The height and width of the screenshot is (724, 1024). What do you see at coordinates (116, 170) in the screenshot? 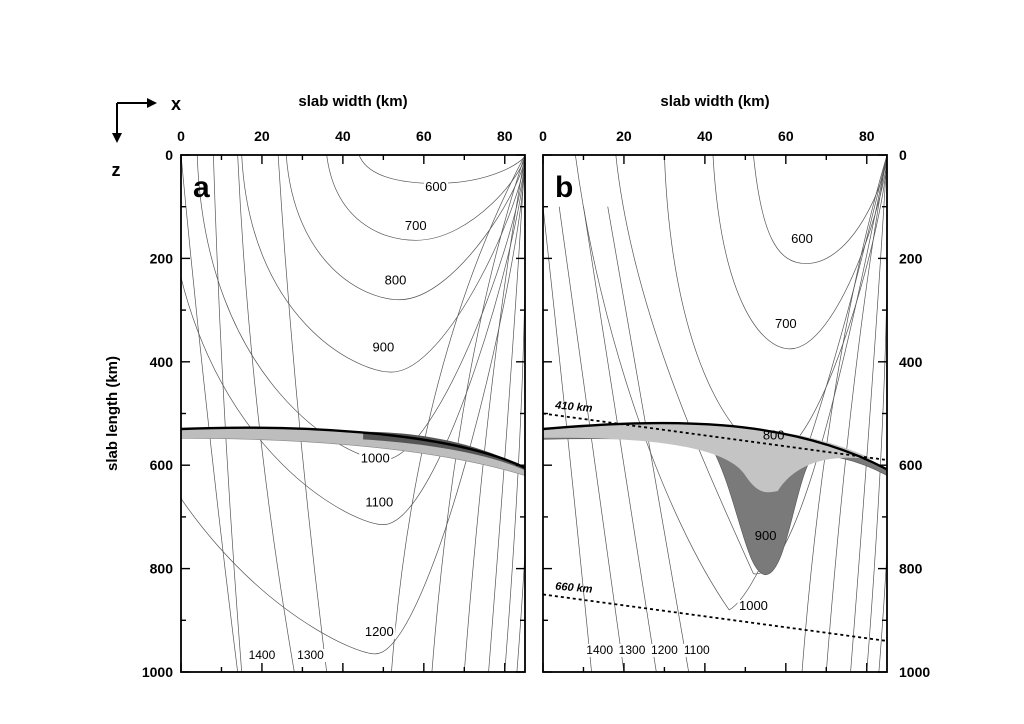
I see `z-axis-key-label: z` at bounding box center [116, 170].